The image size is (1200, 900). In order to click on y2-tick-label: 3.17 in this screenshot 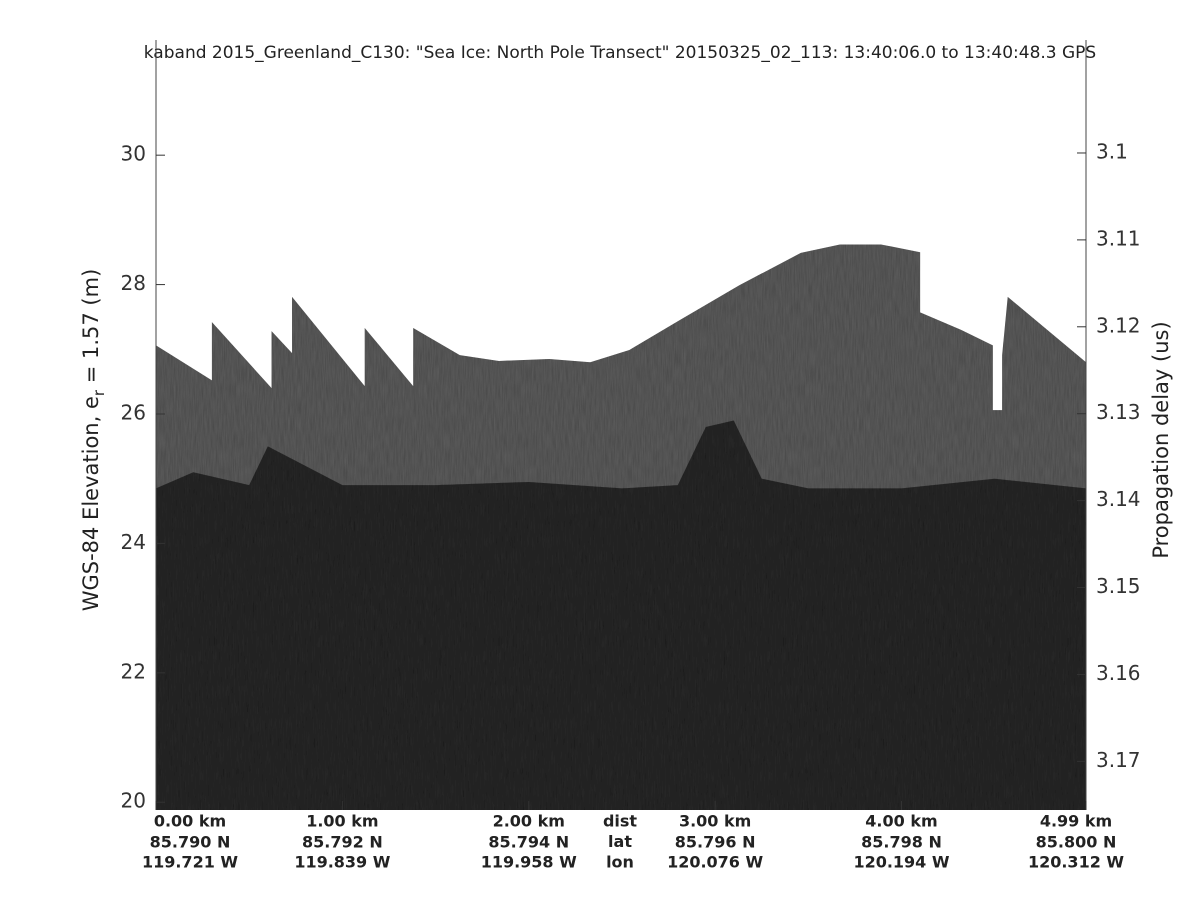, I will do `click(1118, 760)`.